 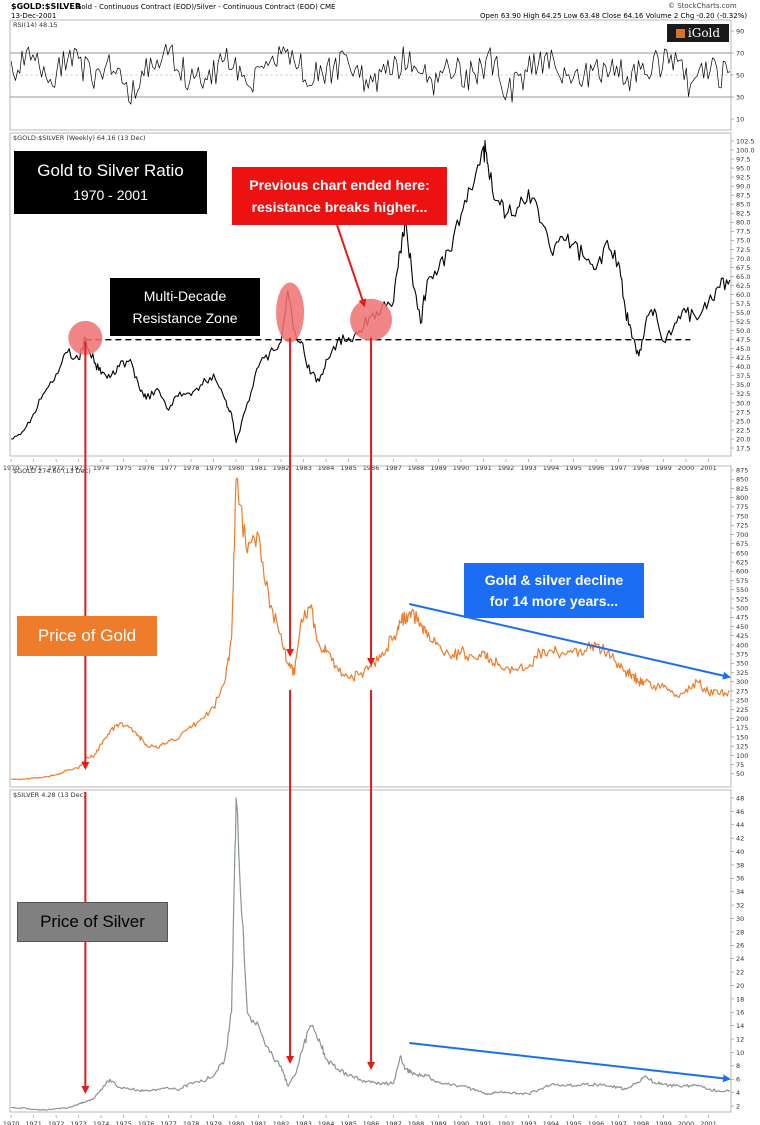 What do you see at coordinates (740, 972) in the screenshot?
I see `silver-axis-tick-label: 22` at bounding box center [740, 972].